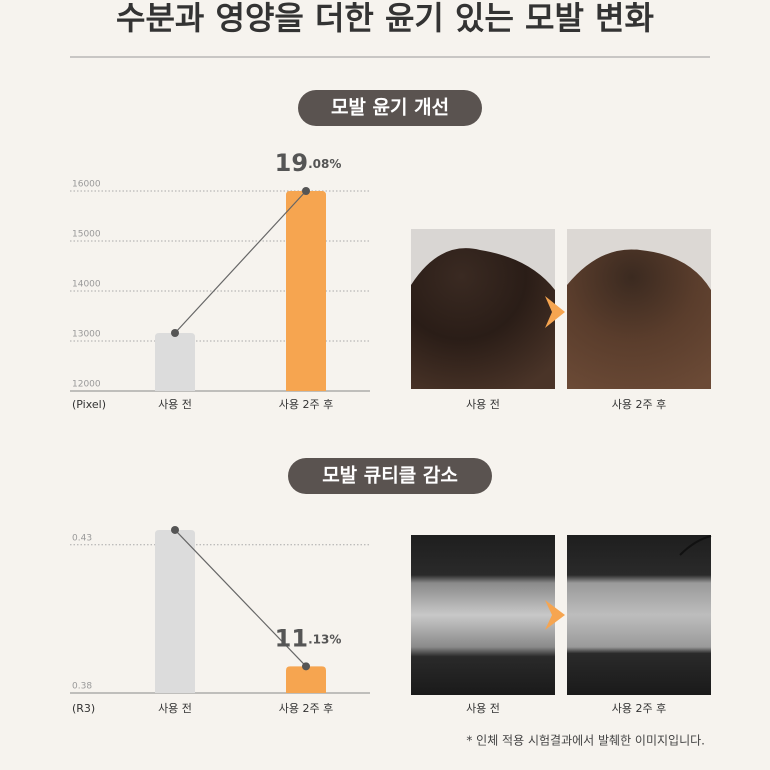 This screenshot has height=770, width=770. Describe the element at coordinates (82, 538) in the screenshot. I see `y-tick-label: 0.43` at that location.